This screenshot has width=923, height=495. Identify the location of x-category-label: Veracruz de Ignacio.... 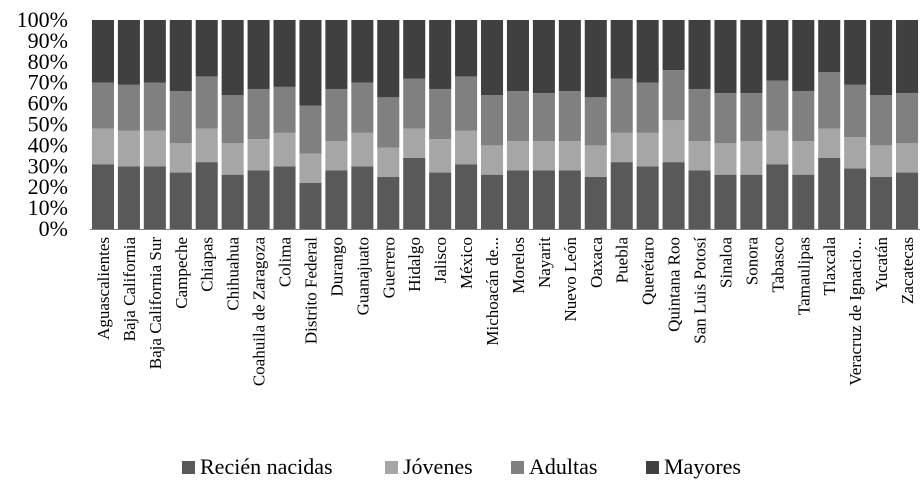
(855, 311).